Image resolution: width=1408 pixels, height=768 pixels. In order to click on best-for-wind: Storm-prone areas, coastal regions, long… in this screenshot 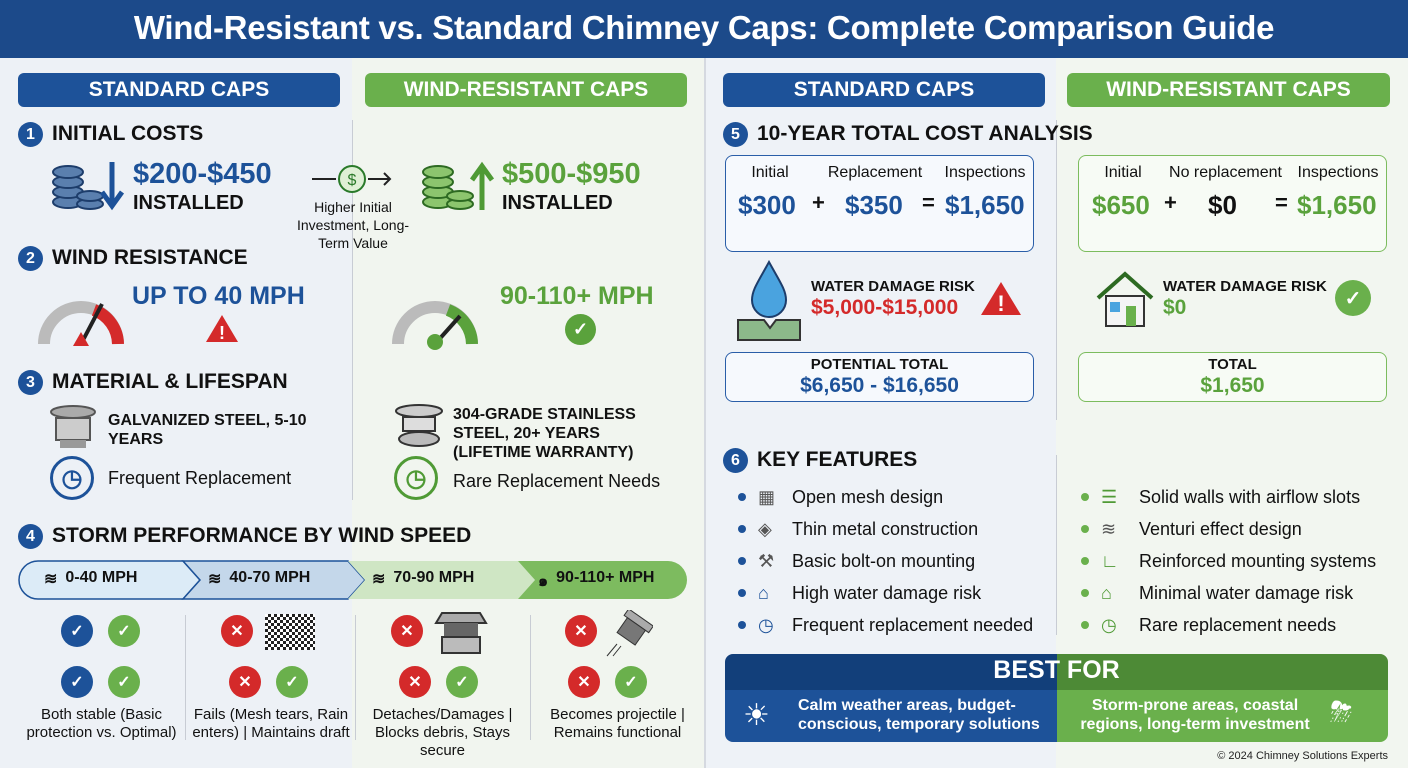, I will do `click(1195, 715)`.